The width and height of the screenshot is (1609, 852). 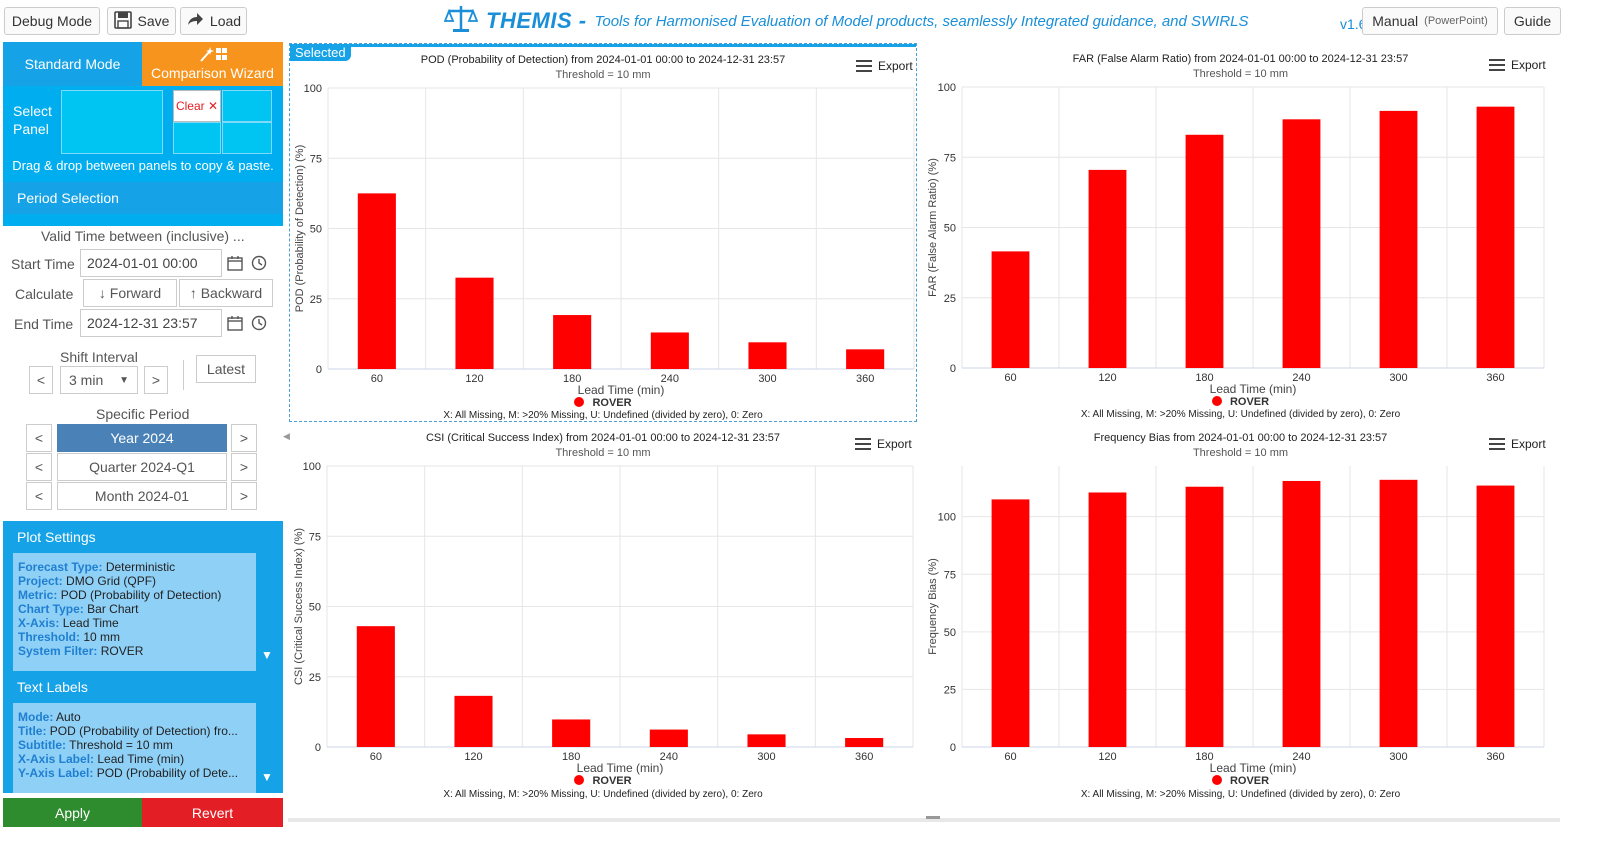 I want to click on month-button: Month 2024-01, so click(x=142, y=496).